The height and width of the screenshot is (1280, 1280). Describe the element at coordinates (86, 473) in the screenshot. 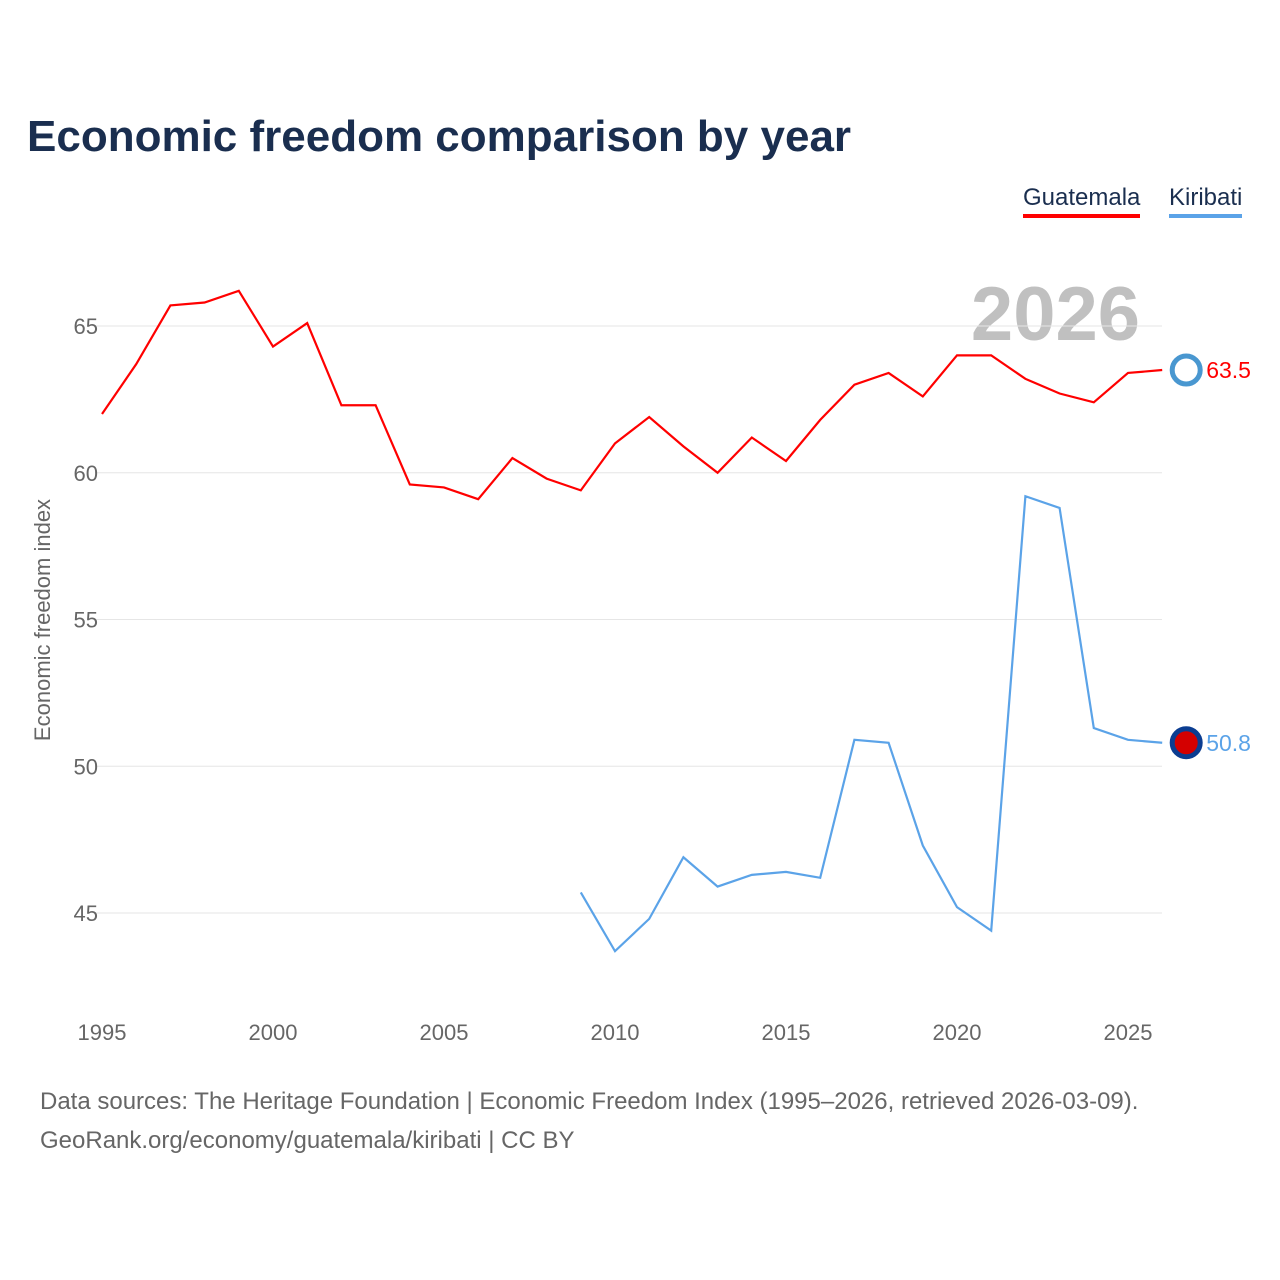

I see `y-tick-label: 60` at that location.